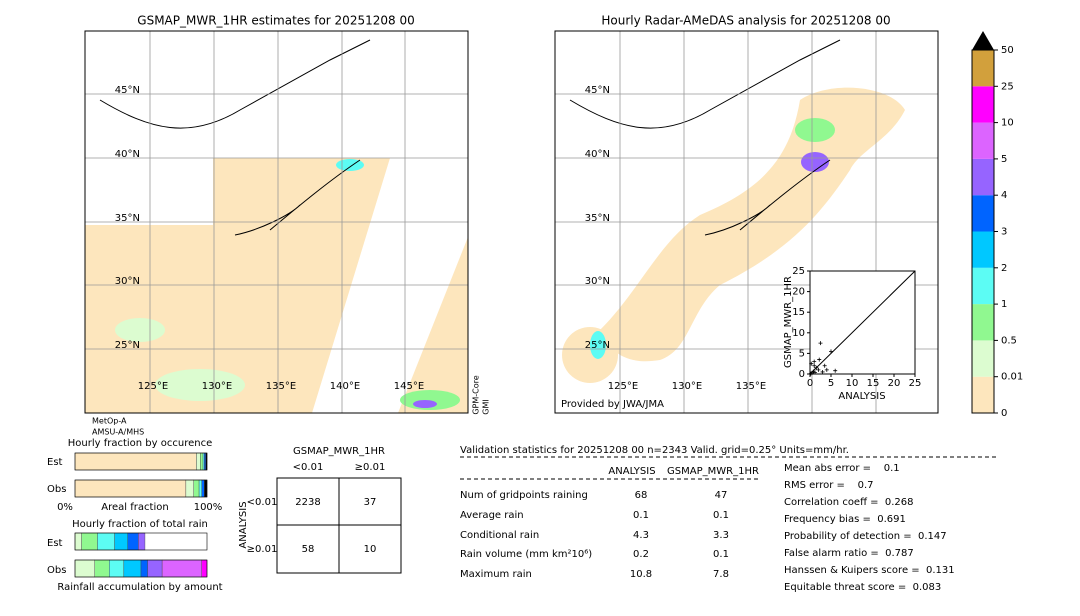  Describe the element at coordinates (641, 535) in the screenshot. I see `table-value: 4.3` at that location.